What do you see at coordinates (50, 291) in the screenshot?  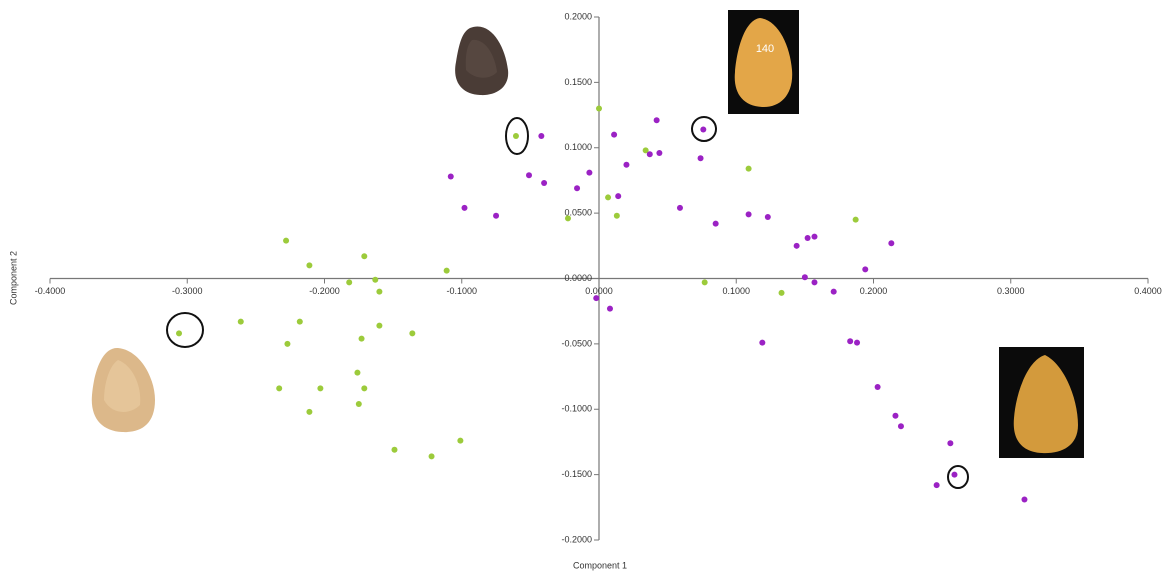 I see `x-tick-label: -0.4000` at bounding box center [50, 291].